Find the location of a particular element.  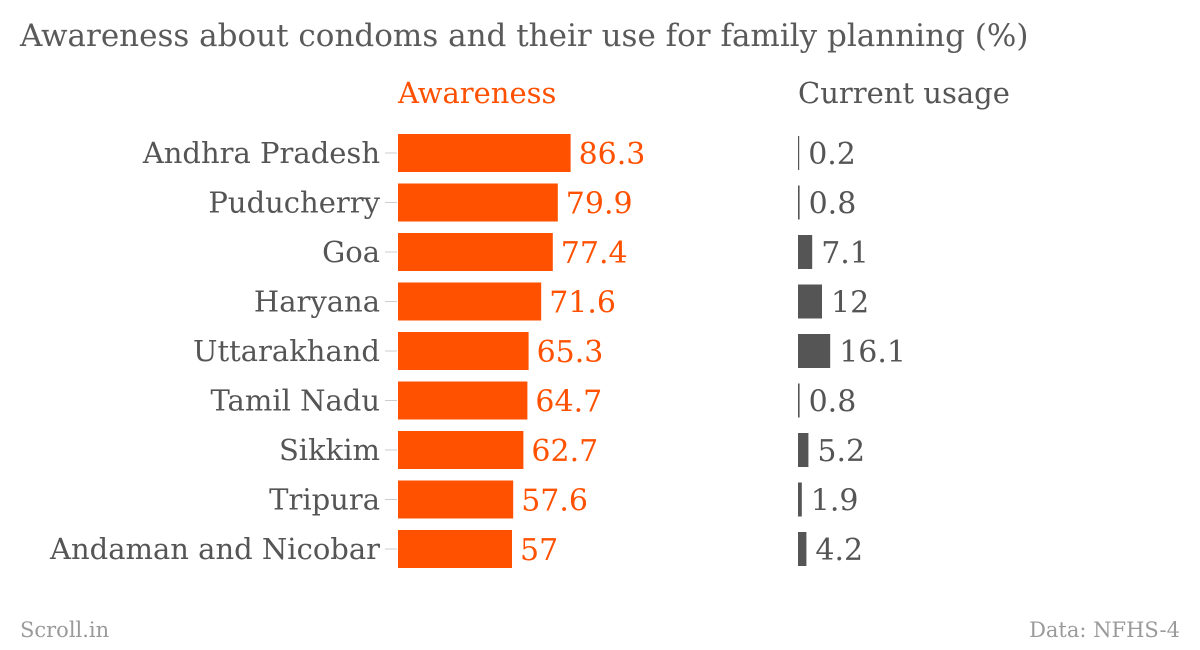

usage-value-label: 5.2 is located at coordinates (841, 451).